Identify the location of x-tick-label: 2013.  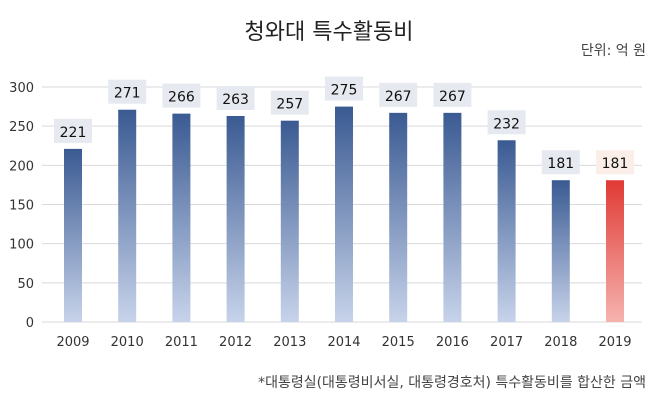
(289, 342).